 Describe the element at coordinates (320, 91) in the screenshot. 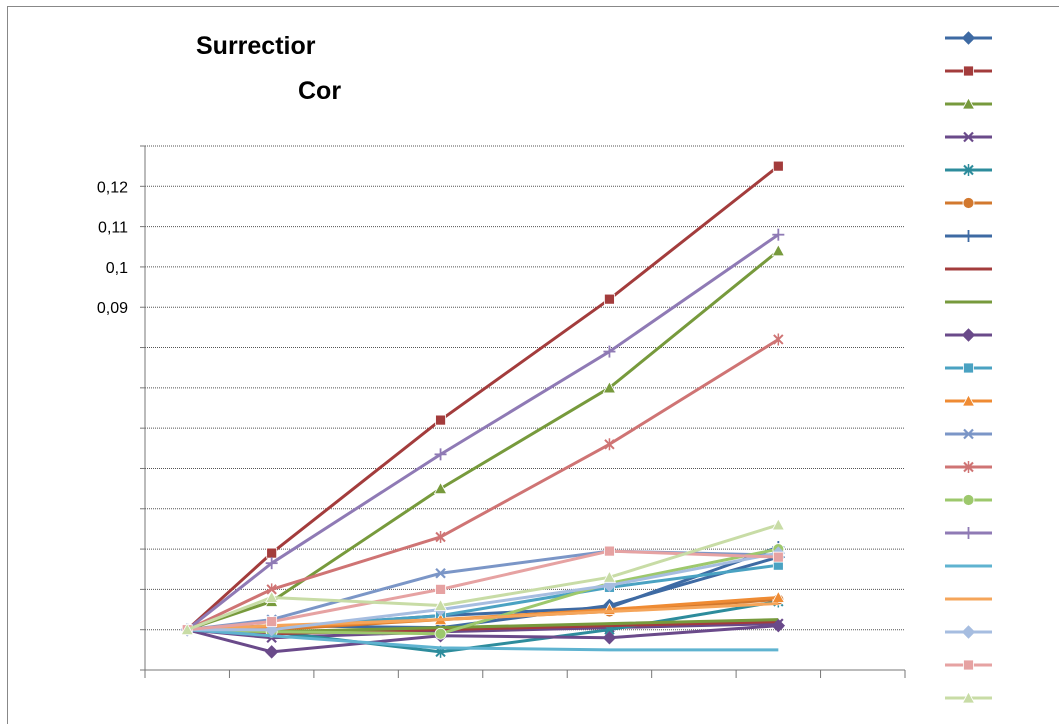

I see `chart-title-line2: Cor` at that location.